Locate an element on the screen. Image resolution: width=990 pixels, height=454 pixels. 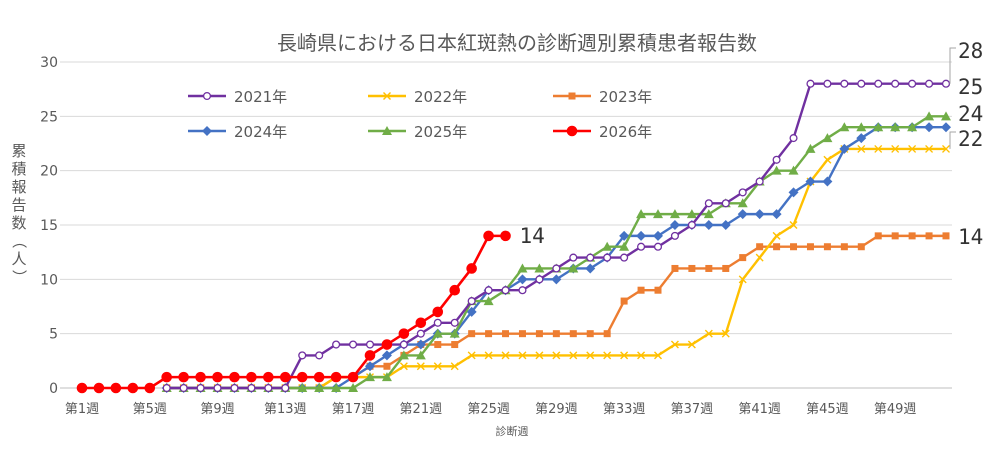
legend-entry: 2025年 is located at coordinates (417, 132).